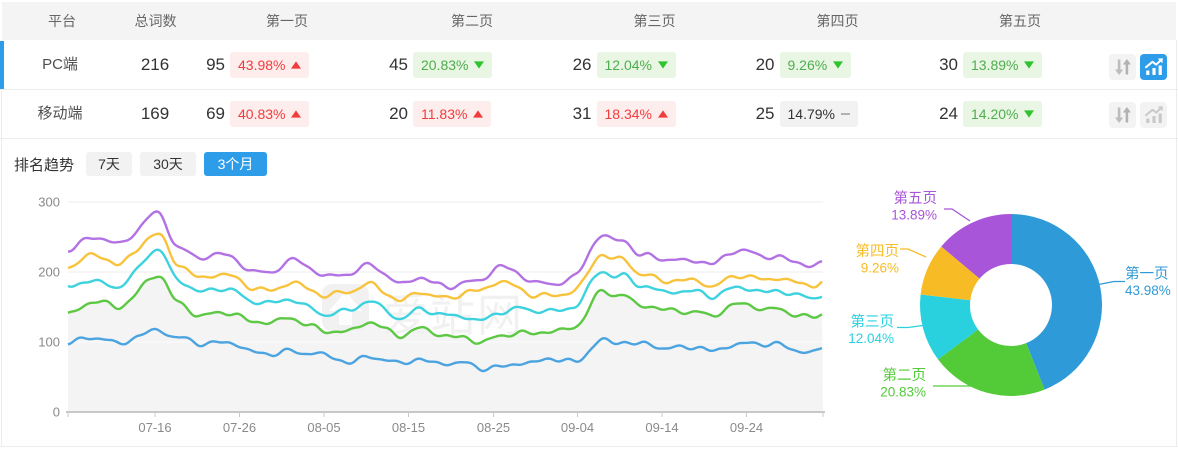 Image resolution: width=1178 pixels, height=454 pixels. What do you see at coordinates (661, 427) in the screenshot?
I see `svg-text: 09-14` at bounding box center [661, 427].